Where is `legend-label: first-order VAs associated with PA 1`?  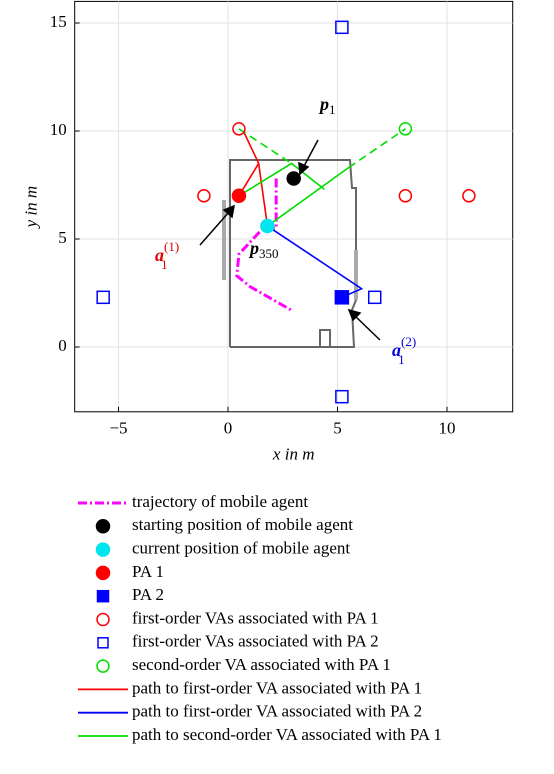 legend-label: first-order VAs associated with PA 1 is located at coordinates (255, 617).